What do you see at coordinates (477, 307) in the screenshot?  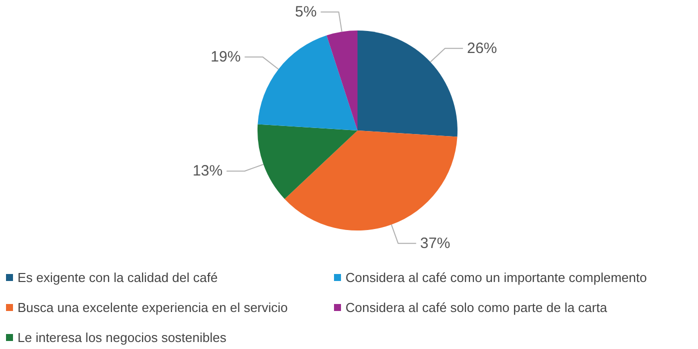 I see `legend-label: Considera al café solo como parte de la carta` at bounding box center [477, 307].